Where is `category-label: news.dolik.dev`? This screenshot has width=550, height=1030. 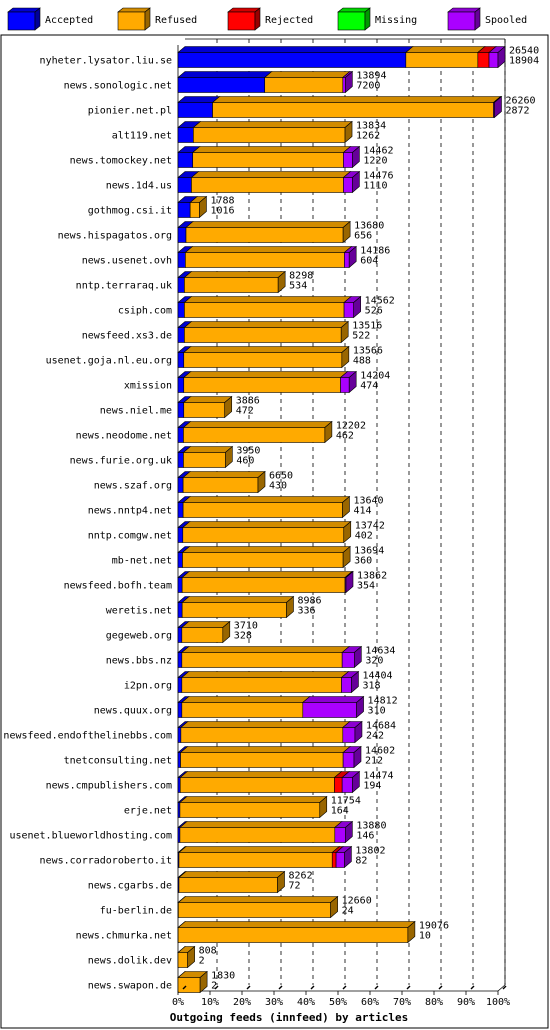
category-label: news.dolik.dev is located at coordinates (130, 961).